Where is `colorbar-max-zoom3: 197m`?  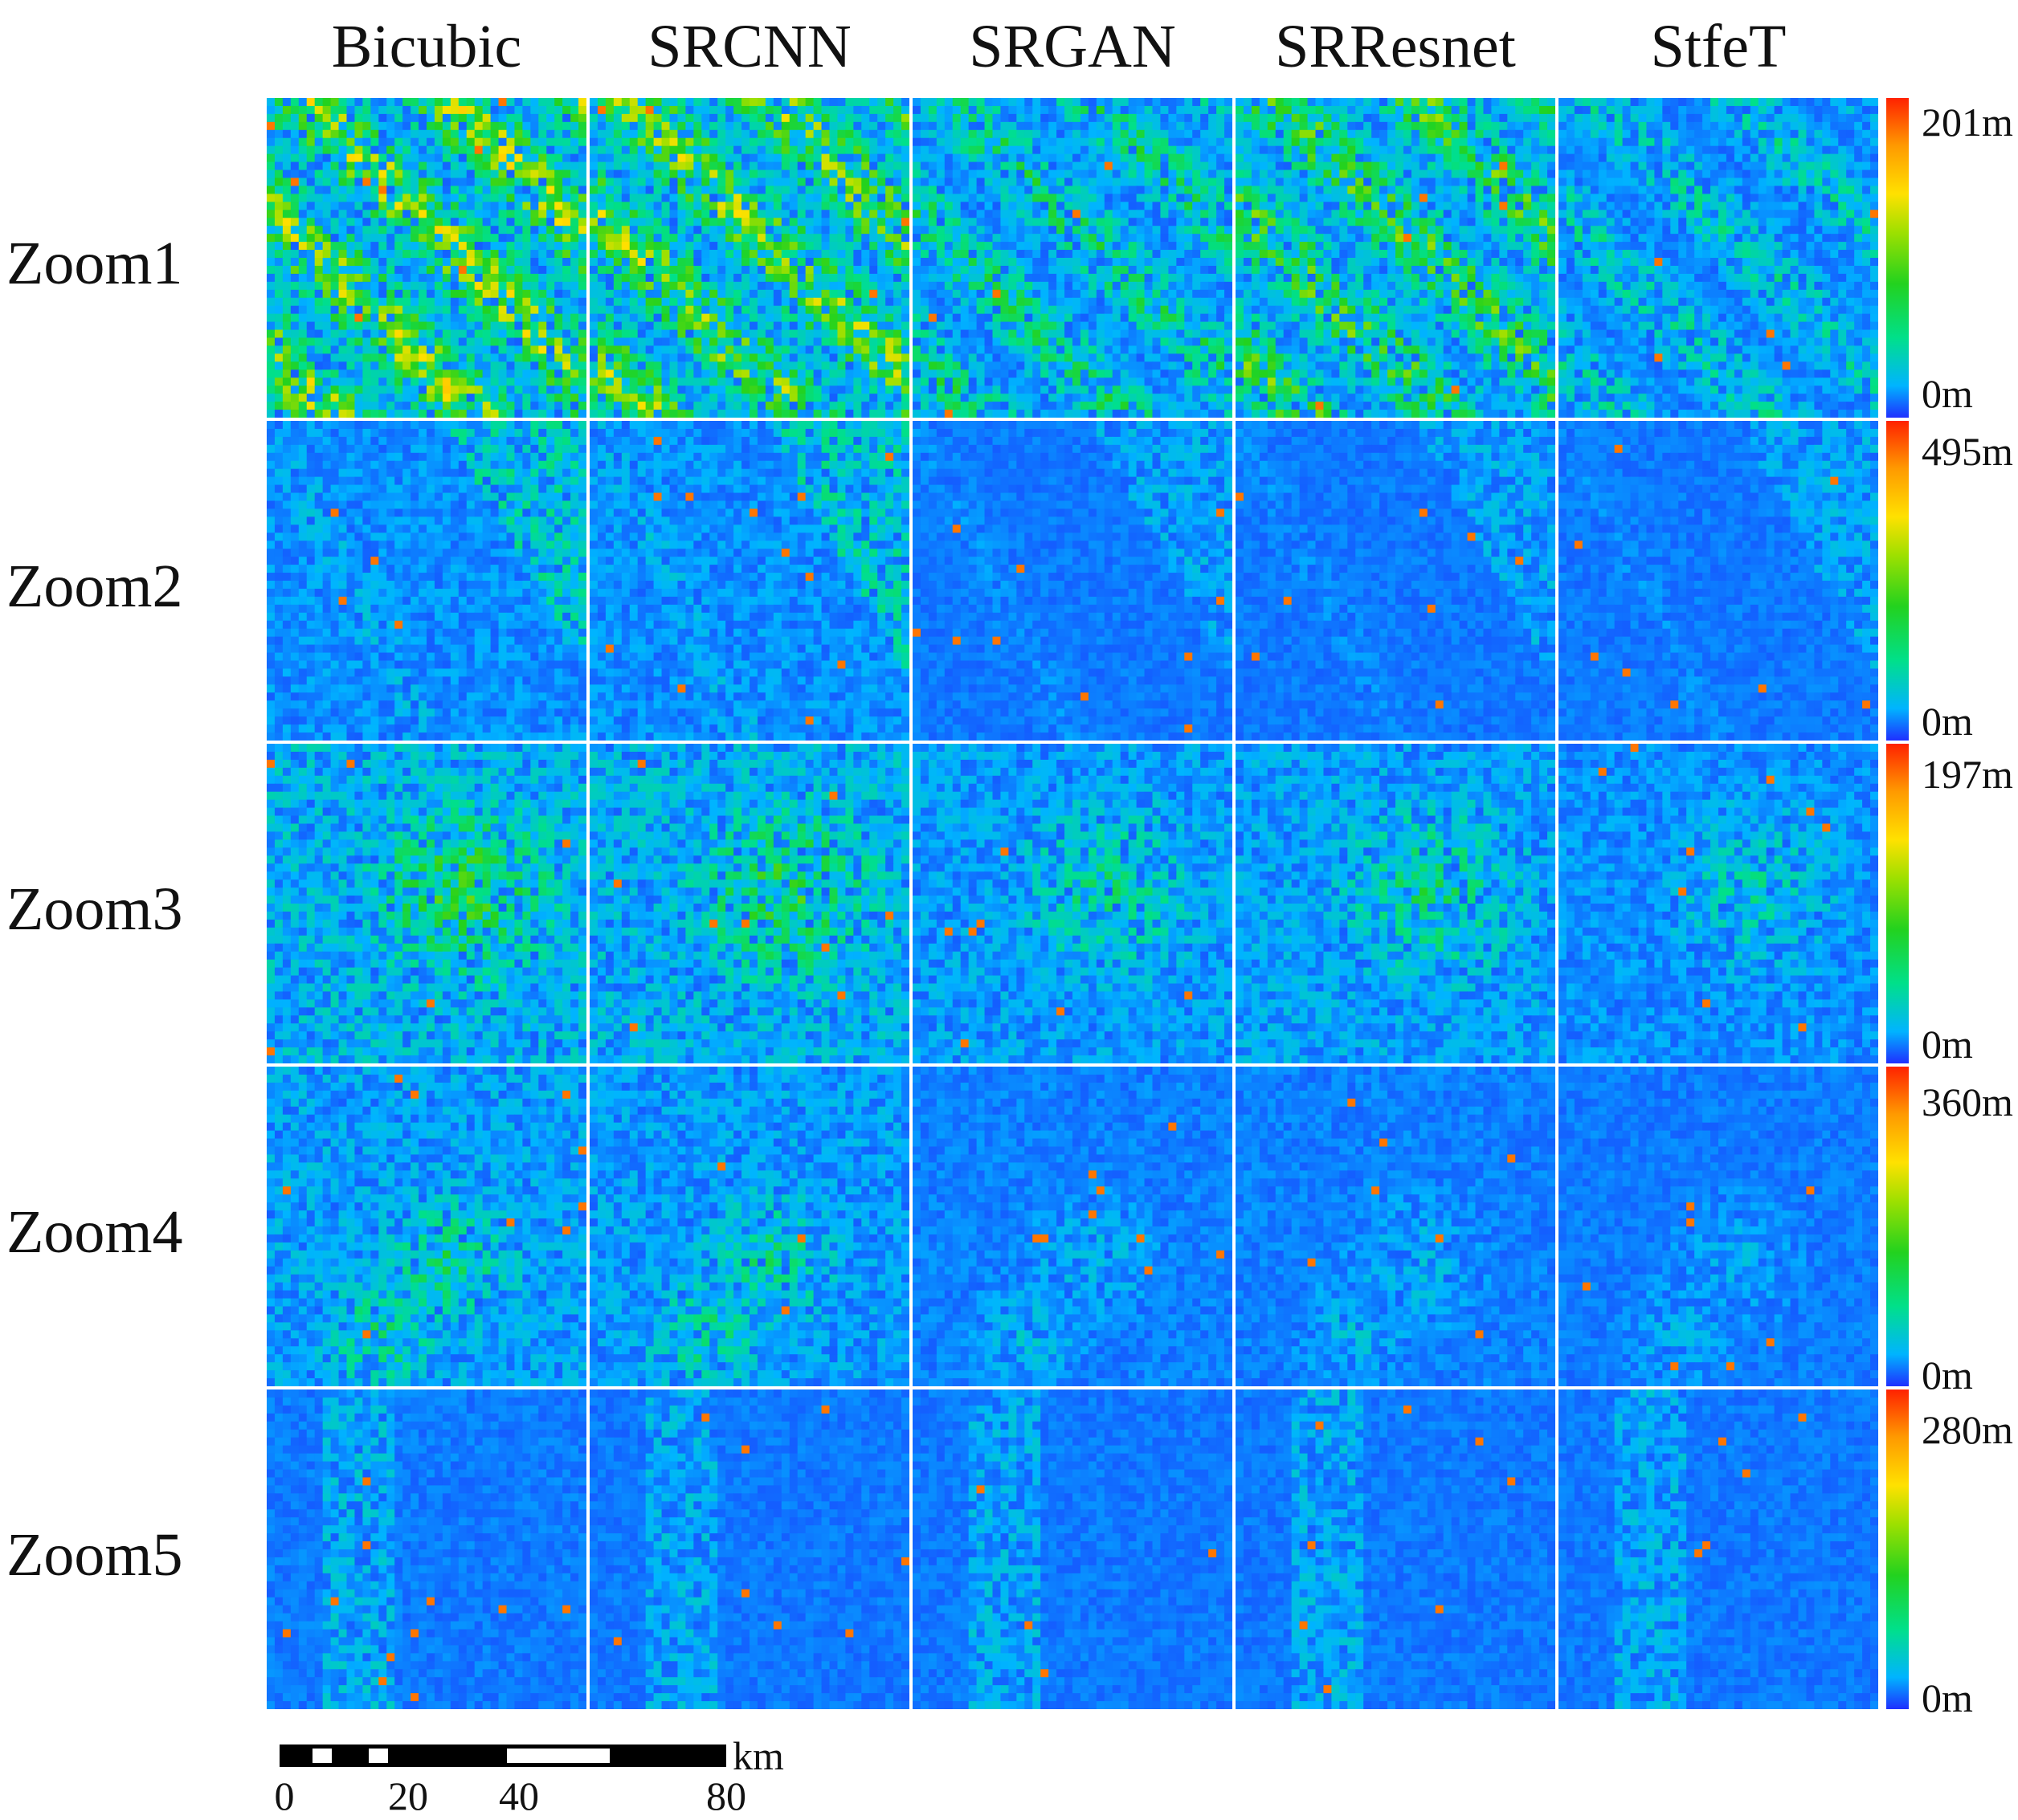 colorbar-max-zoom3: 197m is located at coordinates (1967, 774).